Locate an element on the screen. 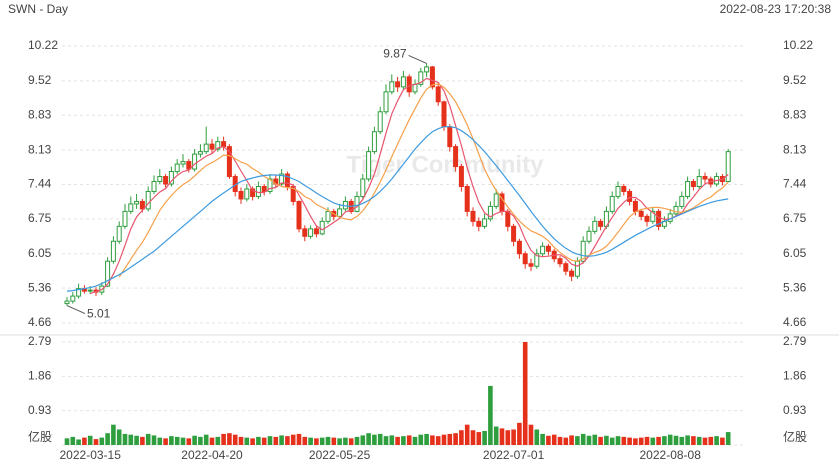  y-tick-label: 10.22 is located at coordinates (43, 45).